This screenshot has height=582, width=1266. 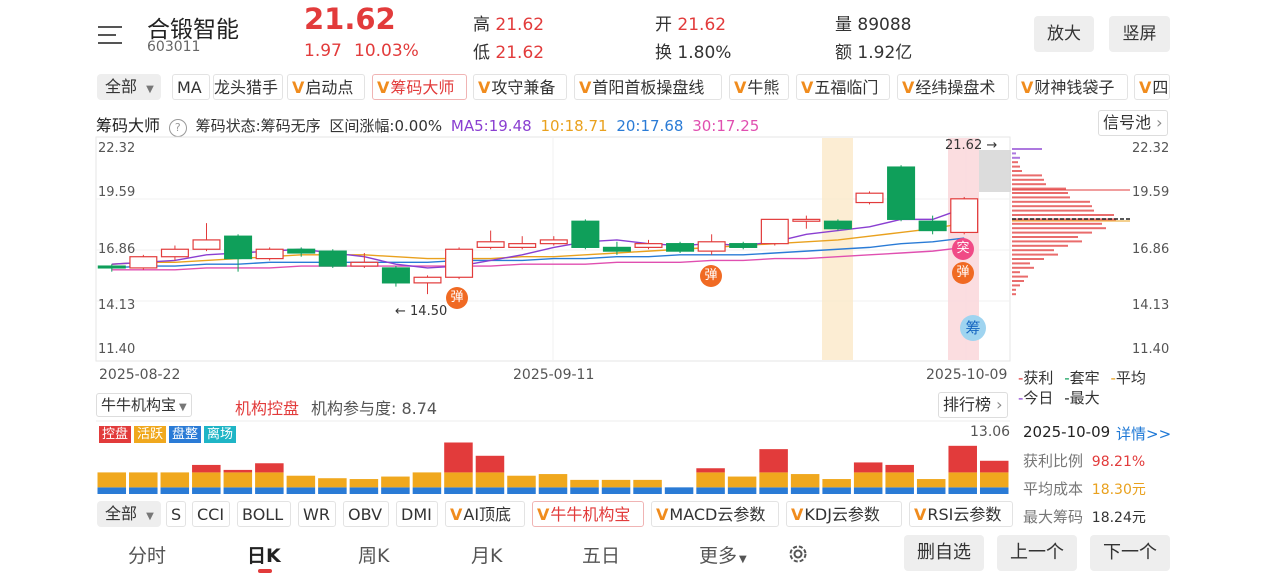 What do you see at coordinates (1139, 34) in the screenshot?
I see `portrait-button: 竖屏` at bounding box center [1139, 34].